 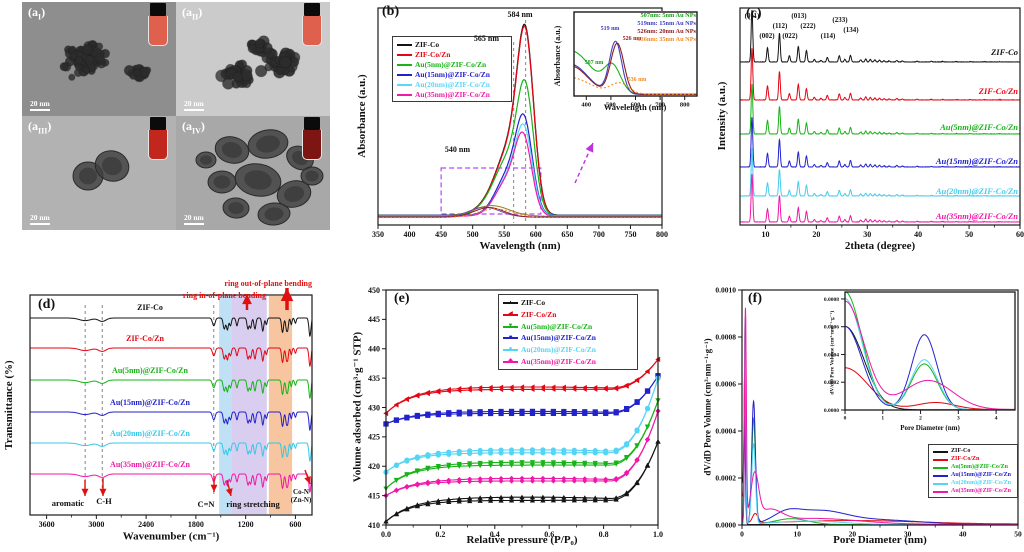 I want to click on sample-vial-photo, so click(x=158, y=141).